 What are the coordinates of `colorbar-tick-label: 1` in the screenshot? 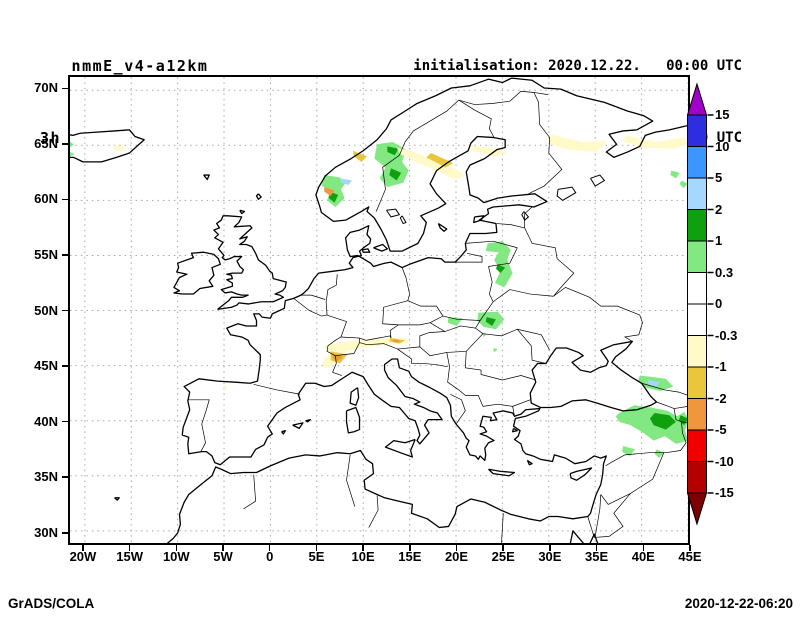 It's located at (719, 240).